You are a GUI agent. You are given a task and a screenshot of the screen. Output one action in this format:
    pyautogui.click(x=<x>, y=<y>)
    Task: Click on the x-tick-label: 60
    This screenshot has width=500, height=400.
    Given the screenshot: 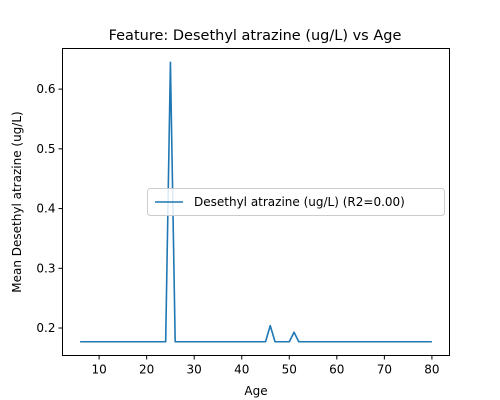 What is the action you would take?
    pyautogui.click(x=336, y=370)
    